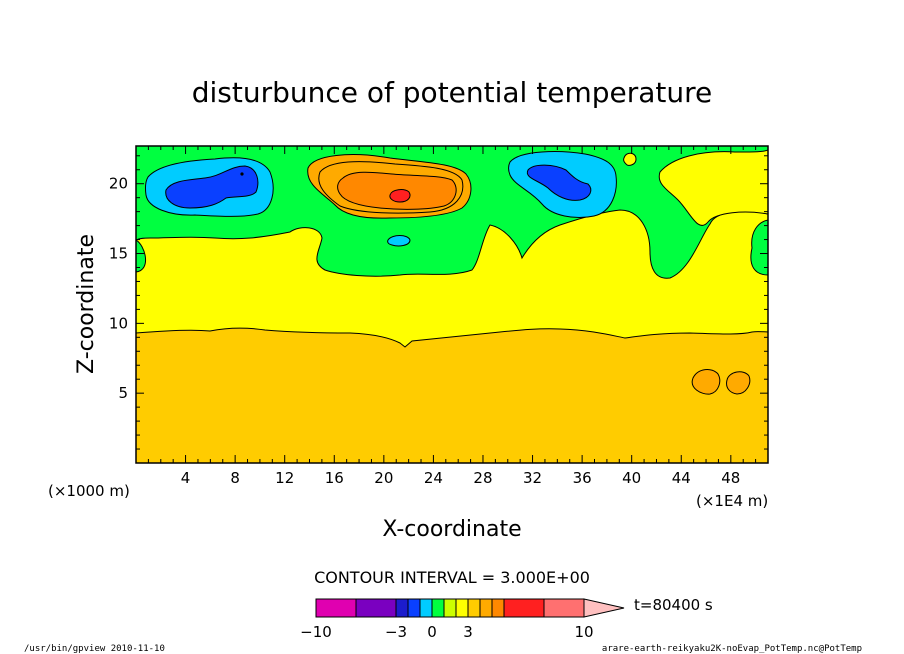  What do you see at coordinates (559, 182) in the screenshot?
I see `cold-anomaly-2-core` at bounding box center [559, 182].